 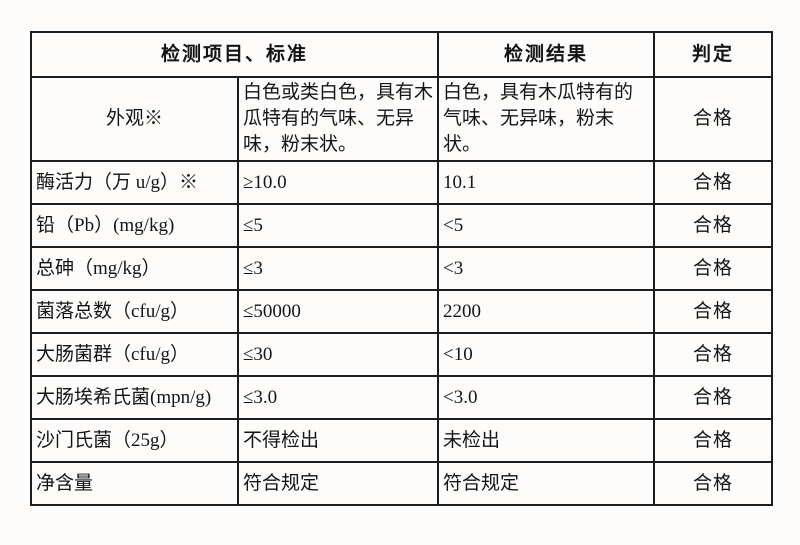 What do you see at coordinates (134, 119) in the screenshot?
I see `item-cell: 外观※` at bounding box center [134, 119].